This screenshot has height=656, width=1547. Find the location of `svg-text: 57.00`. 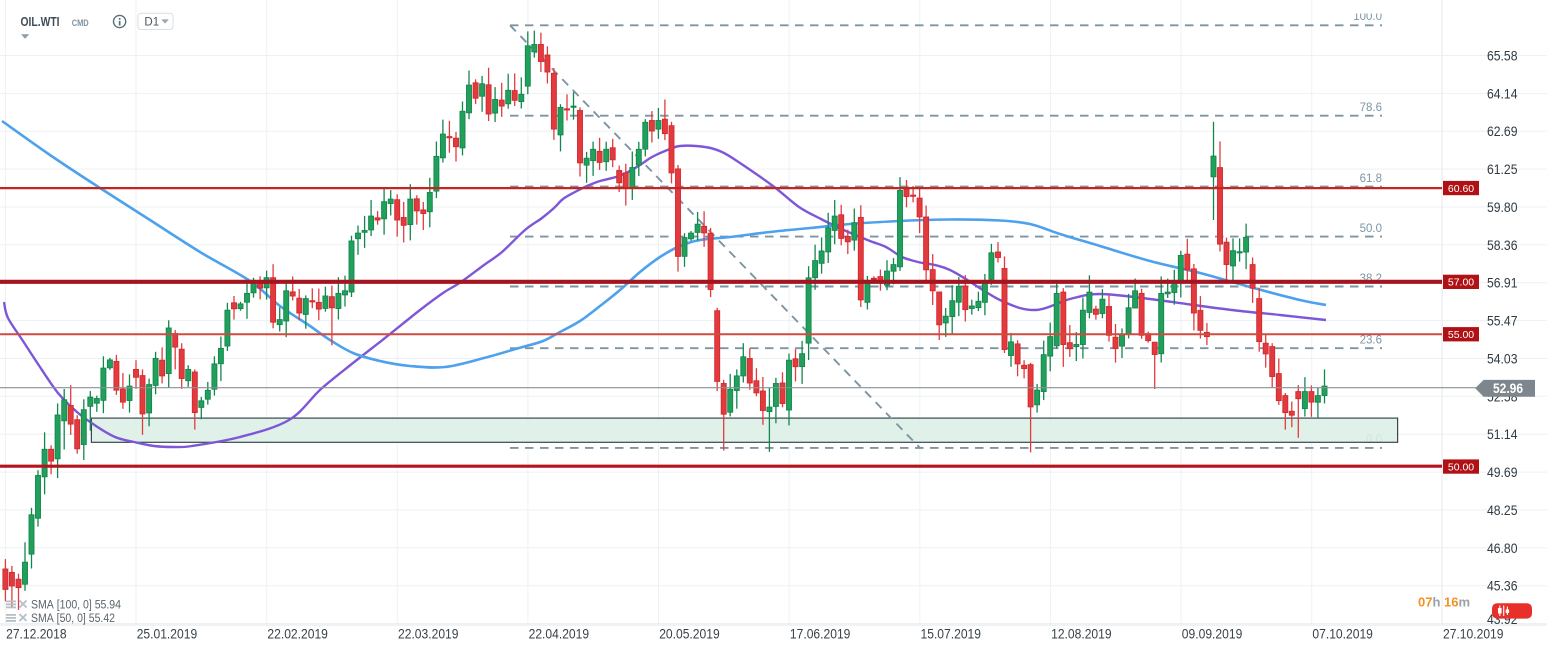

svg-text: 57.00 is located at coordinates (1461, 283).